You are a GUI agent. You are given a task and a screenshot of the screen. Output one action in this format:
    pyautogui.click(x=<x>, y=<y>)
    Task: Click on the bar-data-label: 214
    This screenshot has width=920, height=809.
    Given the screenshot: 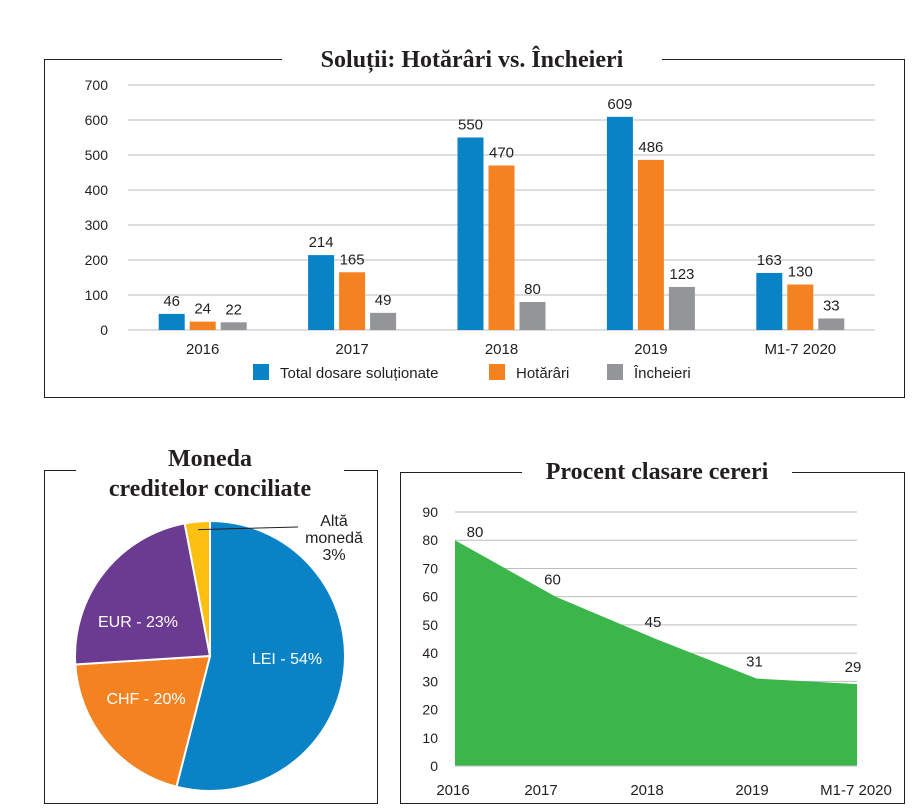 What is the action you would take?
    pyautogui.click(x=321, y=242)
    